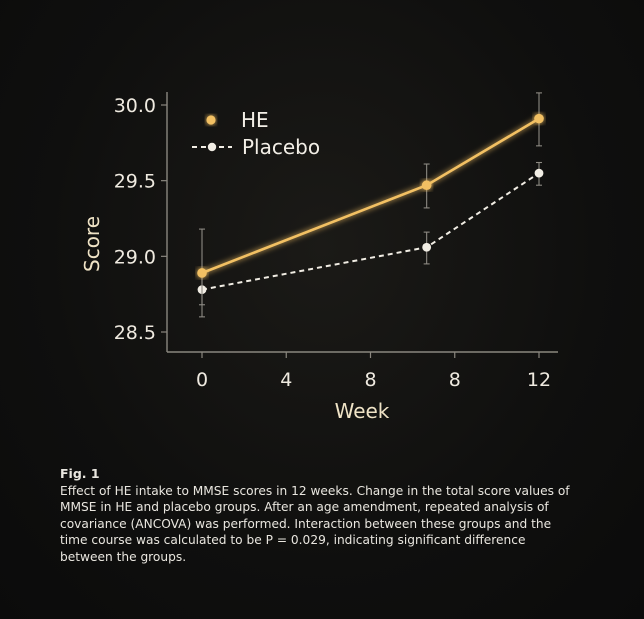 The width and height of the screenshot is (644, 619). I want to click on x-axis-title: Week, so click(362, 411).